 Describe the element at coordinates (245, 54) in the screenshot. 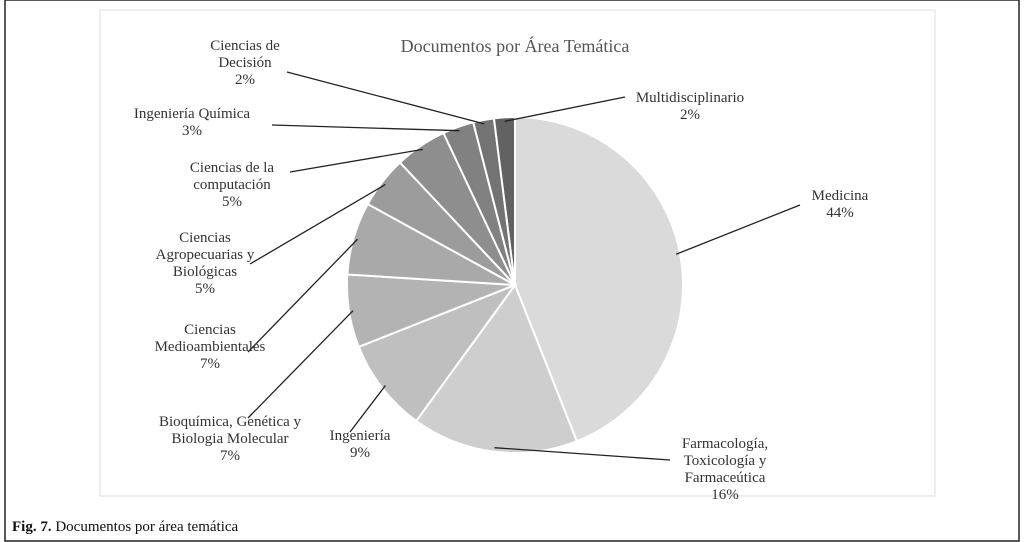

I see `category-name: Ciencias de Decisión` at that location.